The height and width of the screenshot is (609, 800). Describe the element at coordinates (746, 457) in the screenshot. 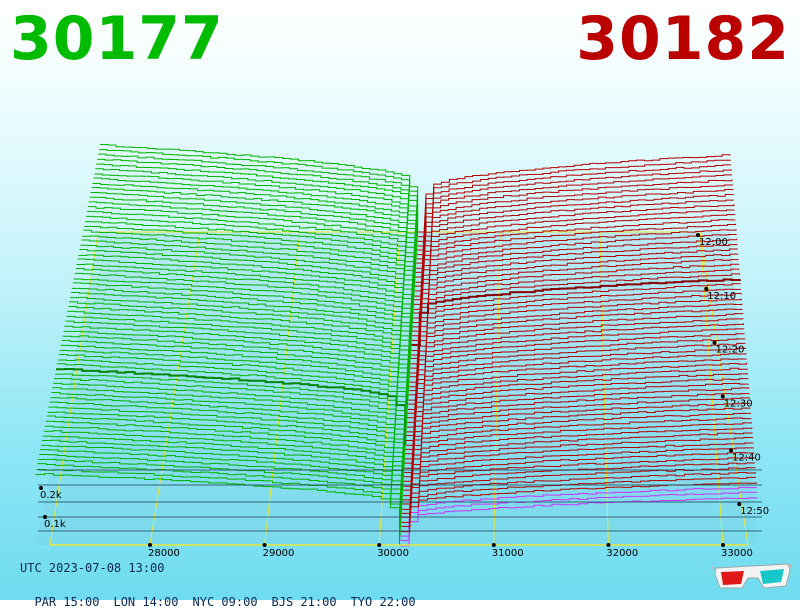

I see `time-tick-label: 12:40` at that location.